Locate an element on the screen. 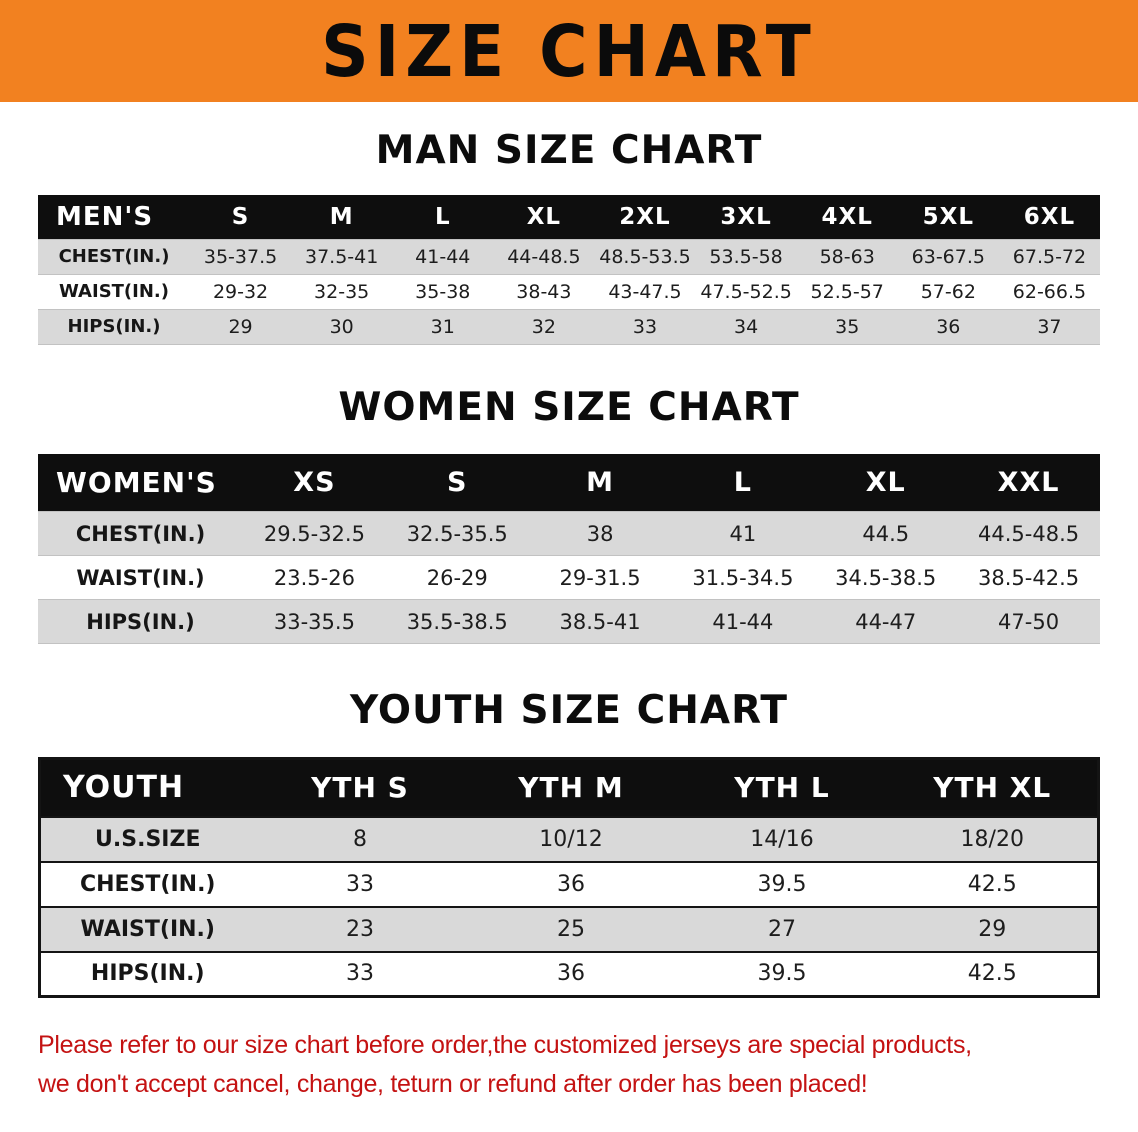  men-value-cell: 29-32 is located at coordinates (240, 291).